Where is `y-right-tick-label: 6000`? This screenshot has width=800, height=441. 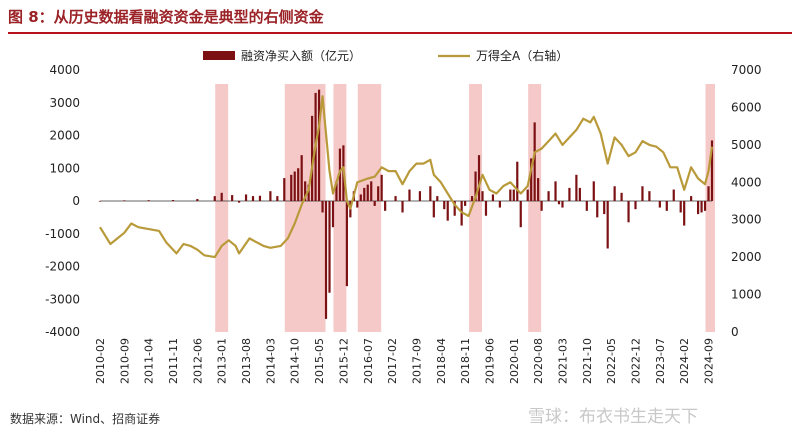
y-right-tick-label: 6000 is located at coordinates (746, 107).